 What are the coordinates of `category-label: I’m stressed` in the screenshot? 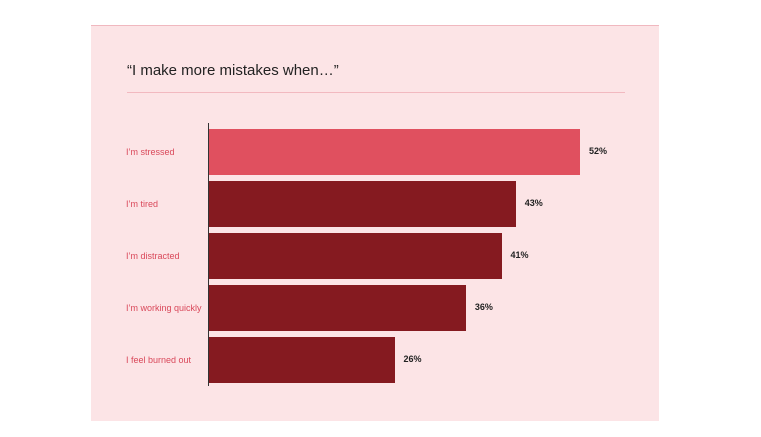 It's located at (150, 151).